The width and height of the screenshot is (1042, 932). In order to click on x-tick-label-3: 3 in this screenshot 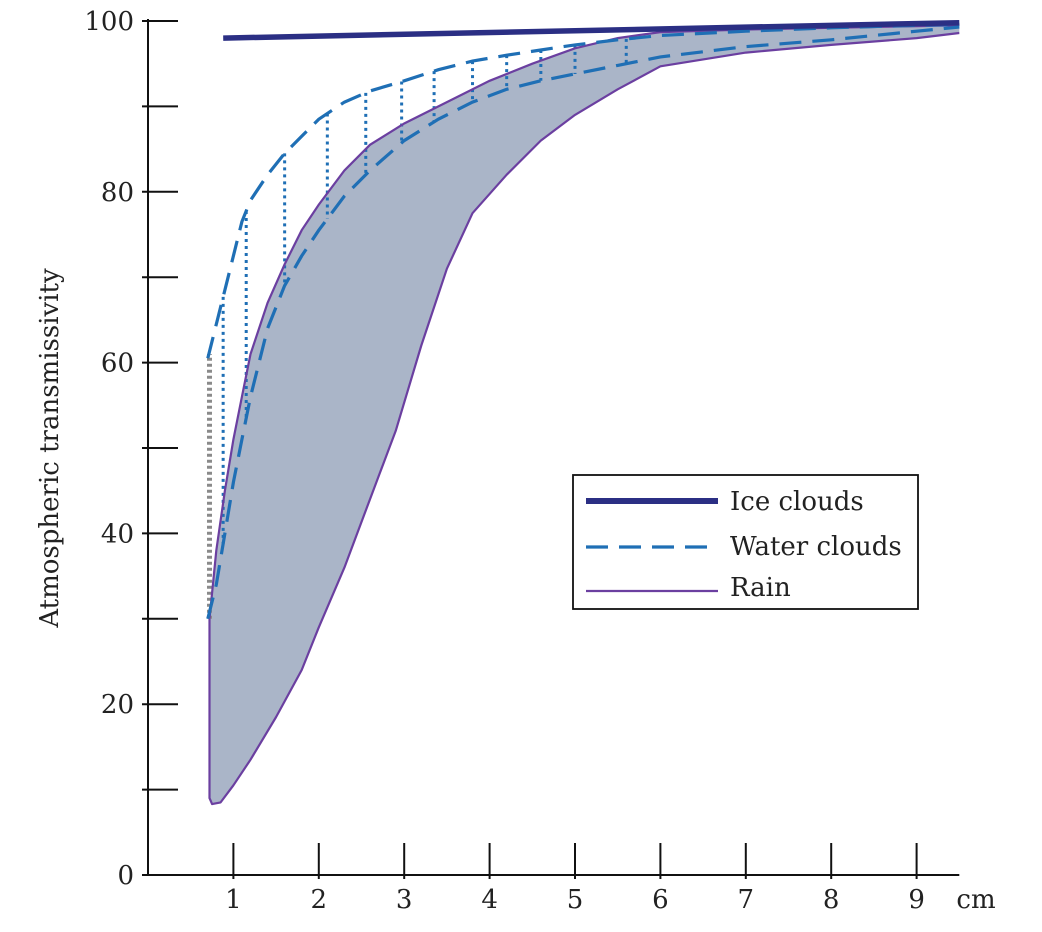, I will do `click(404, 900)`.